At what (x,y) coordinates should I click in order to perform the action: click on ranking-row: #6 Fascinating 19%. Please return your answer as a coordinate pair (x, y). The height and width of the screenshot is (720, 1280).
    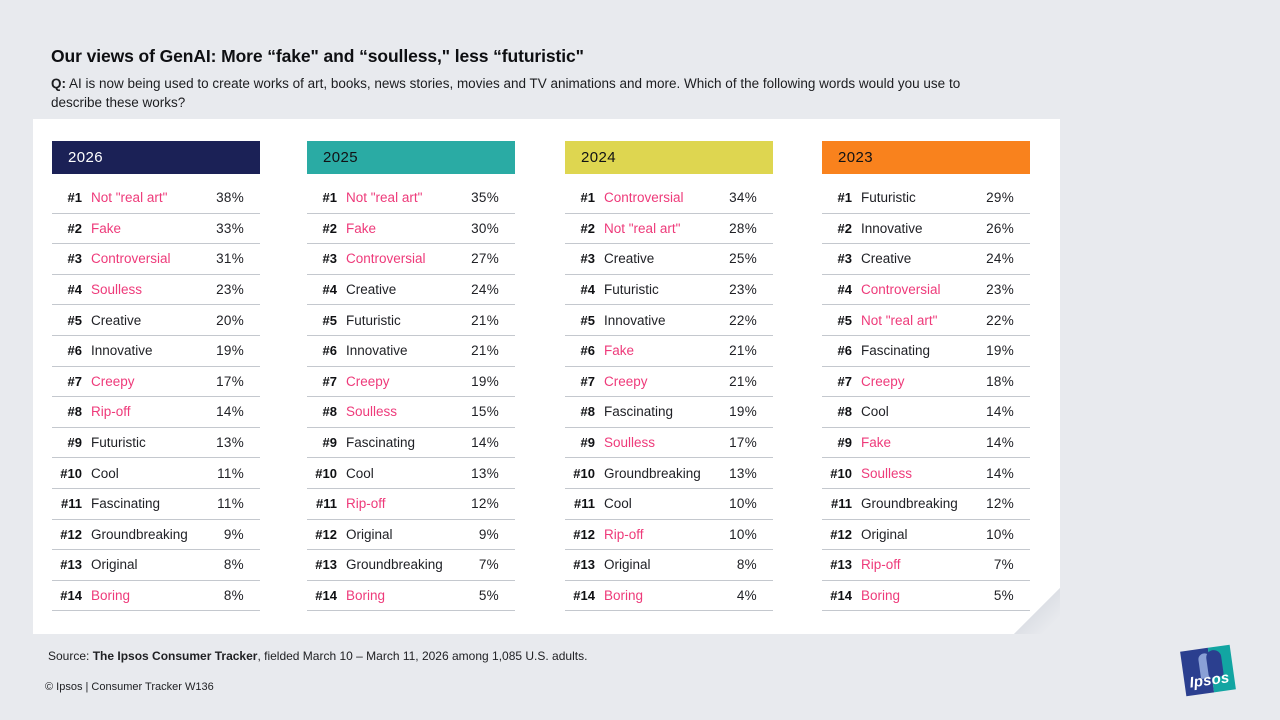
    Looking at the image, I should click on (926, 351).